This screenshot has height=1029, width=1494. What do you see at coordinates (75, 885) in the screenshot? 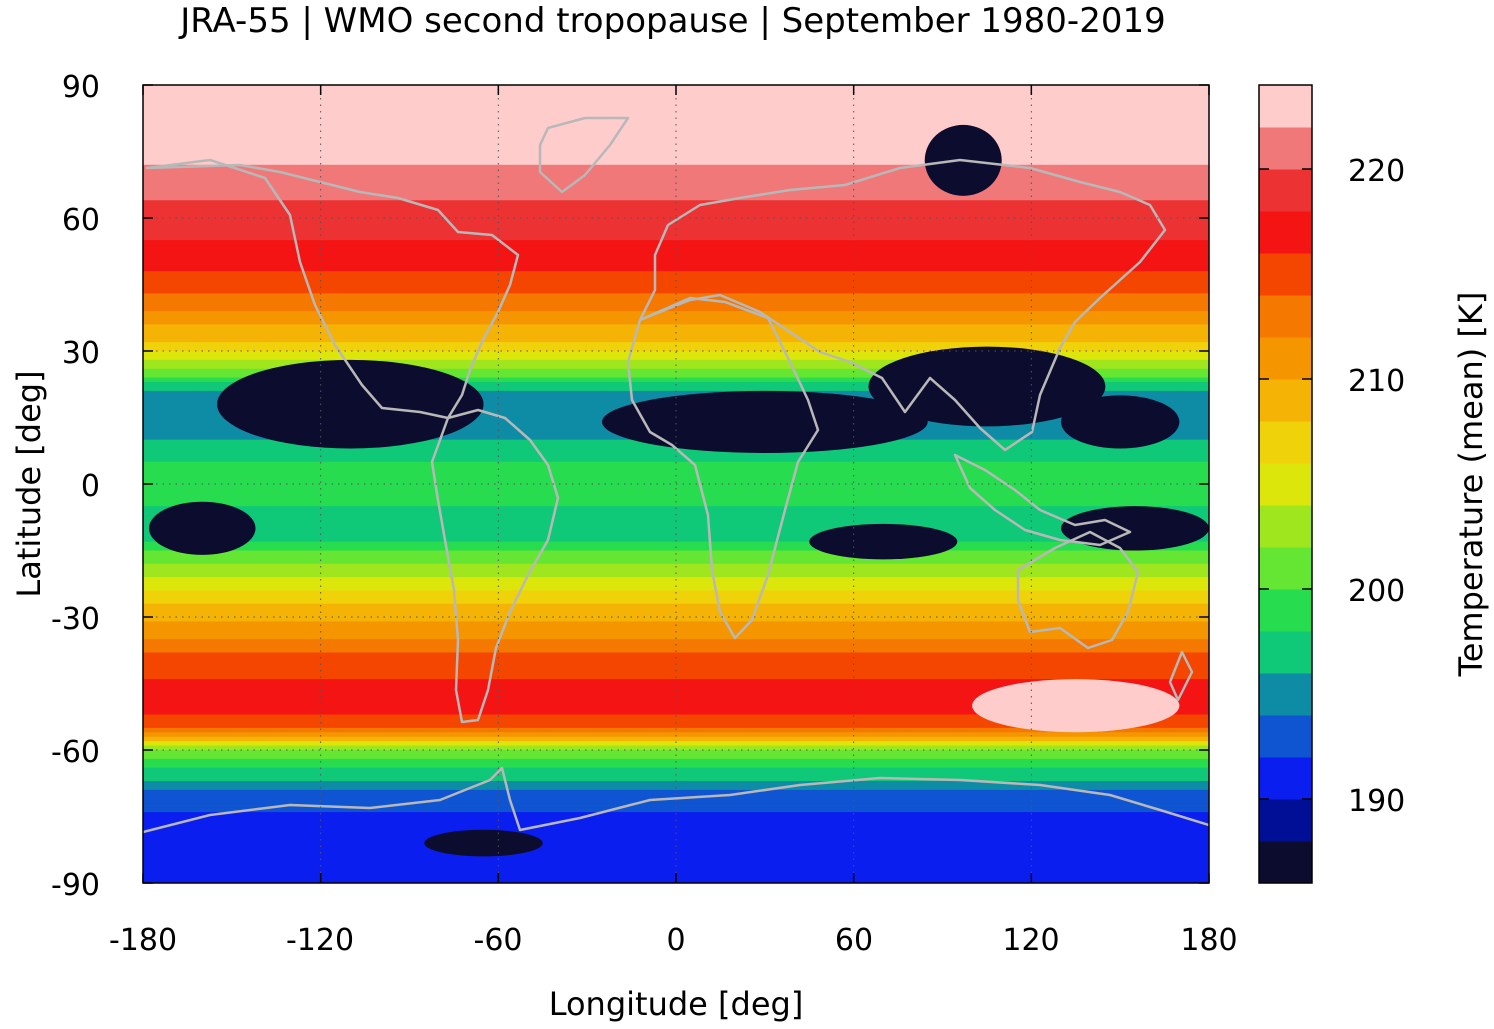
I see `y-tick-label: -90` at bounding box center [75, 885].